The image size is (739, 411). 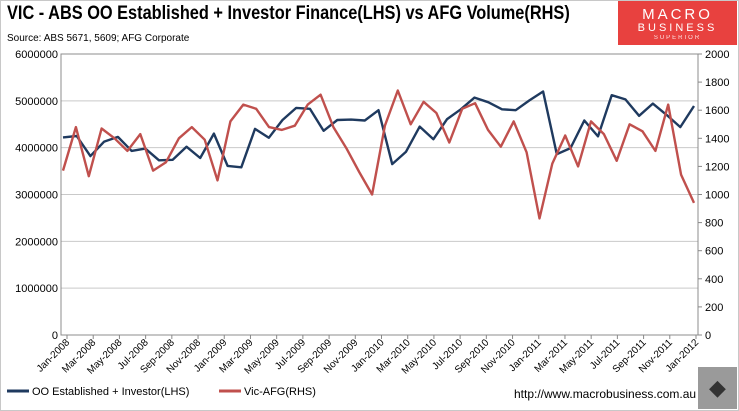 What do you see at coordinates (717, 139) in the screenshot?
I see `right-tick-label: 1400` at bounding box center [717, 139].